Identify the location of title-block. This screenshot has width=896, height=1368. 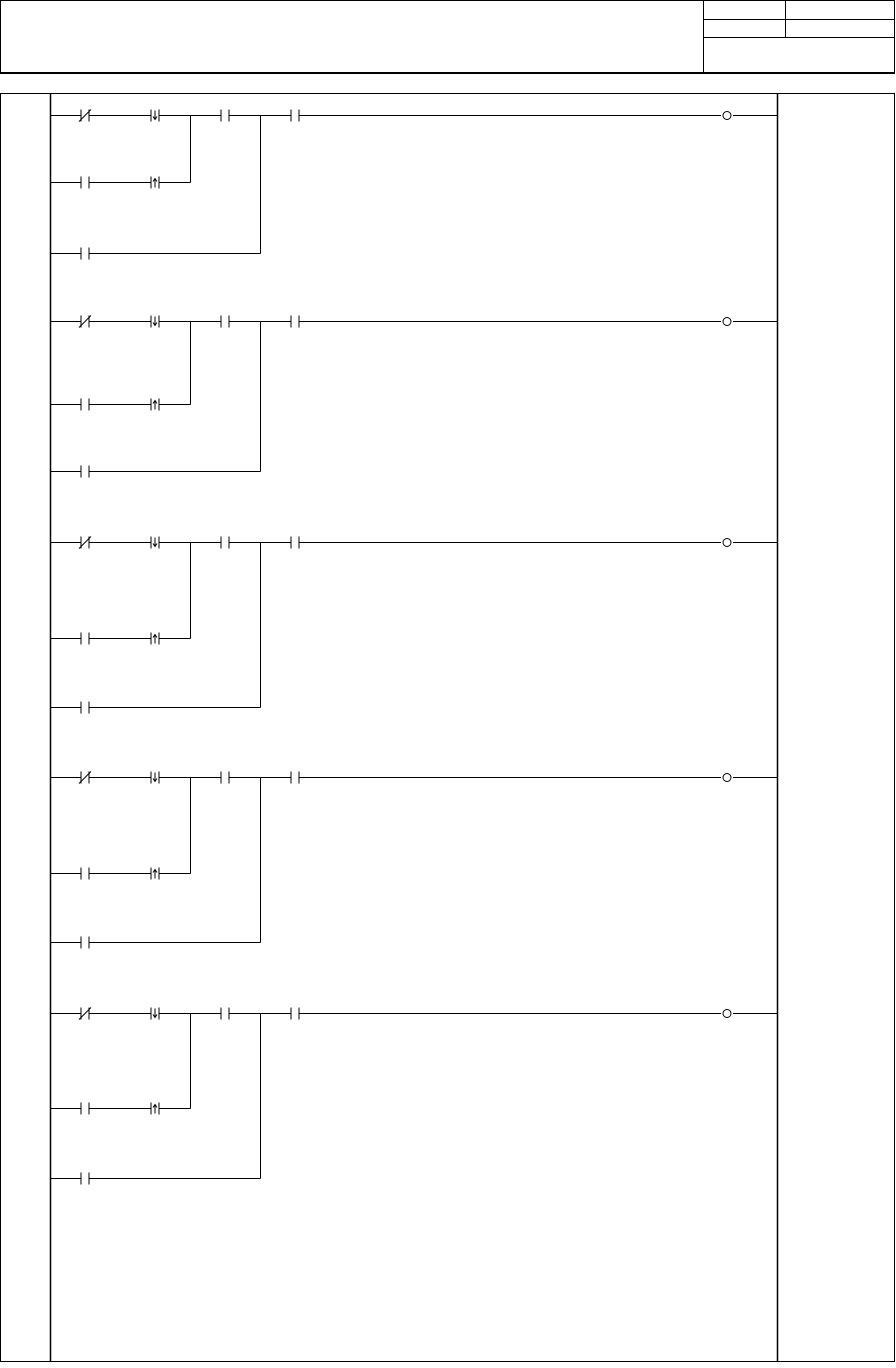
(447, 37).